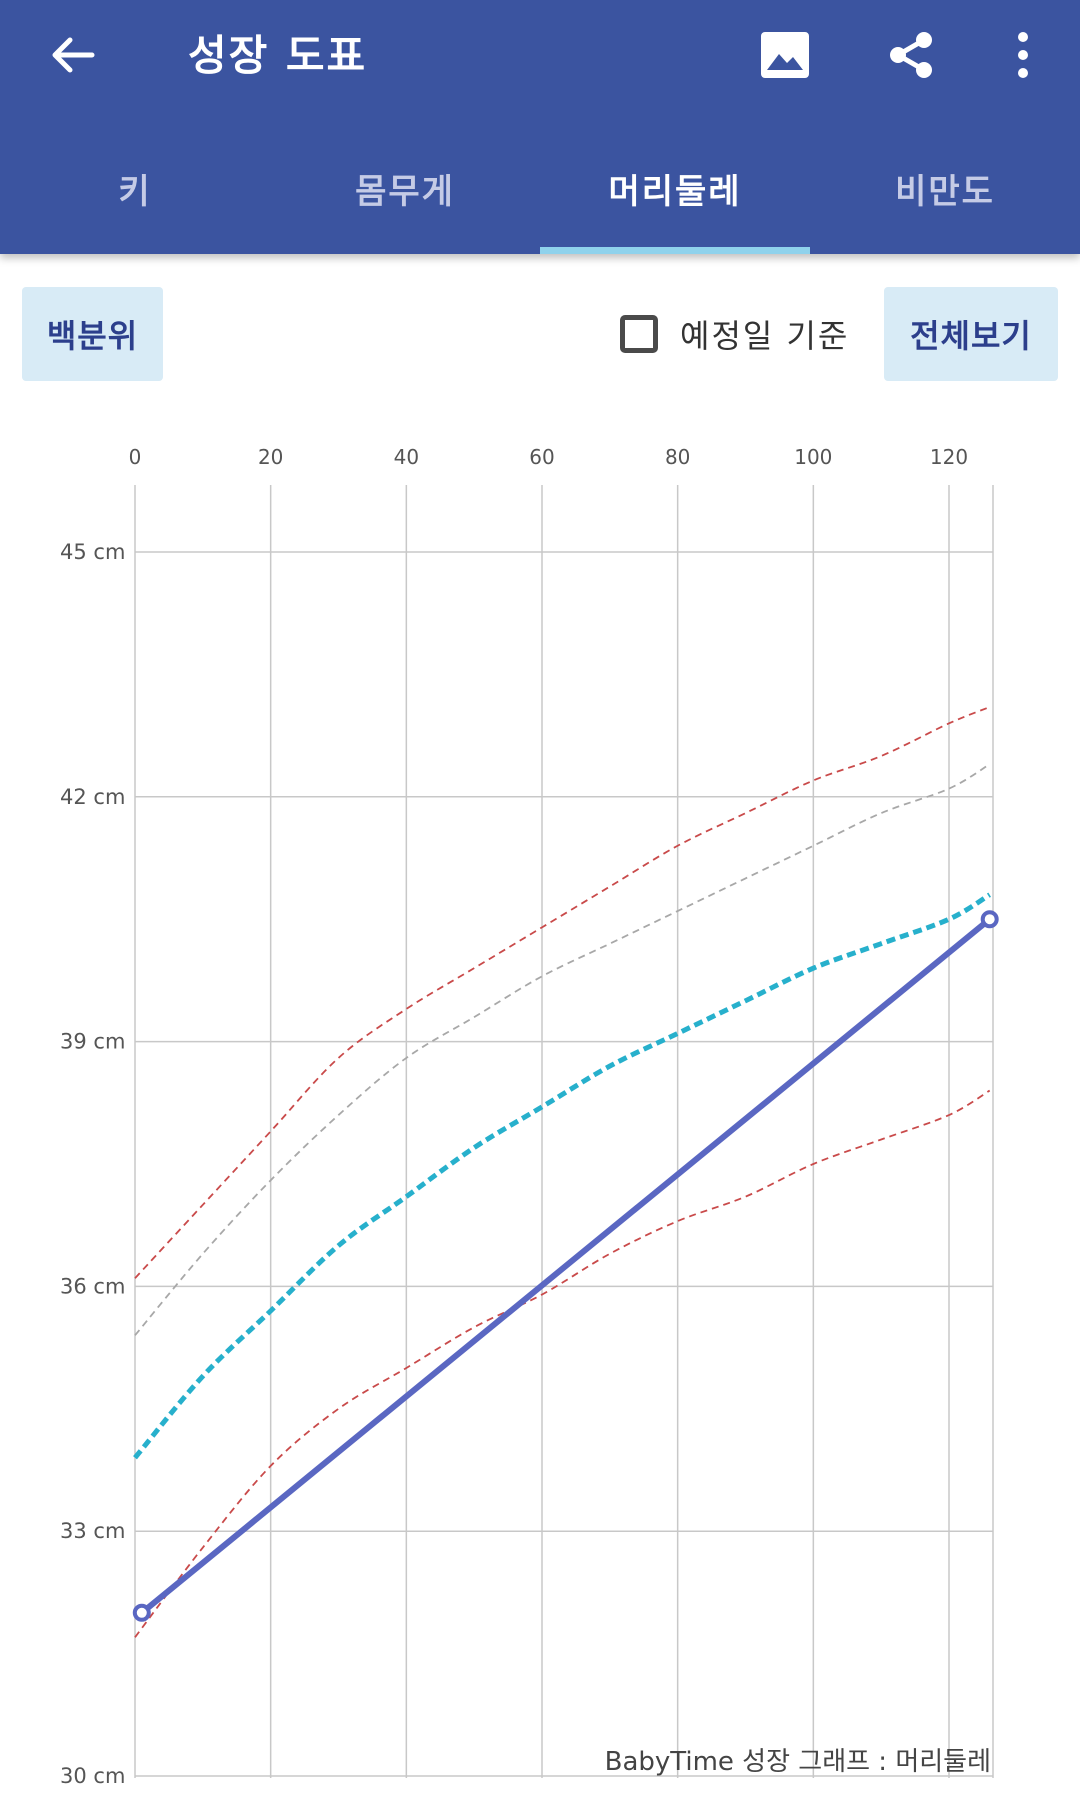  Describe the element at coordinates (92, 1042) in the screenshot. I see `y-tick-label: 39 cm` at that location.